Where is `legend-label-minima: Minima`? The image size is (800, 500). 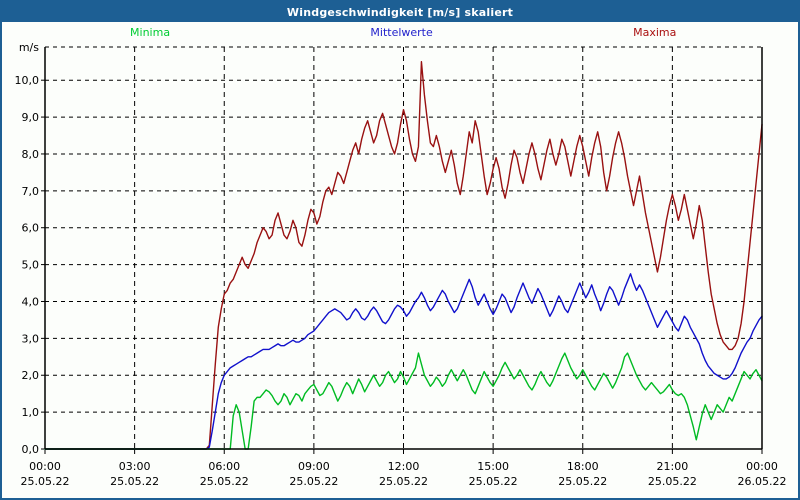
legend-label-minima: Minima is located at coordinates (150, 32).